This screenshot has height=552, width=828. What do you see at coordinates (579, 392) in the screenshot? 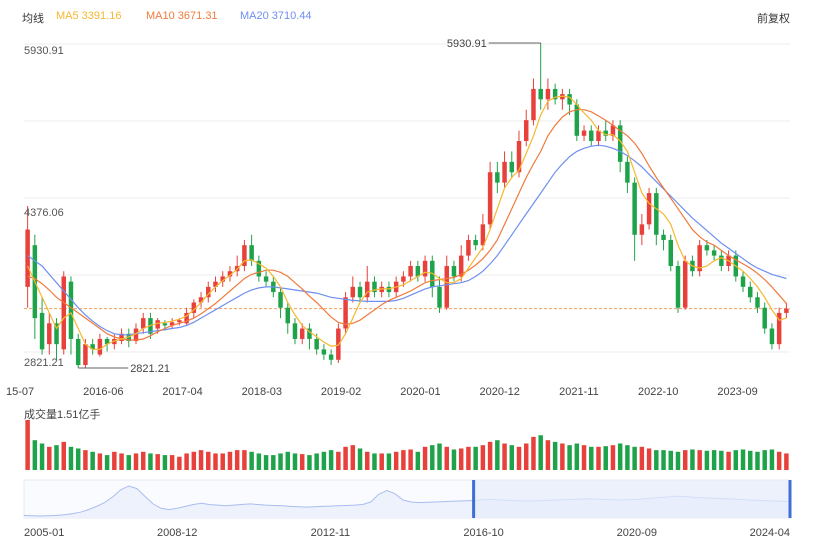
I see `time-tick-label: 2021-11` at bounding box center [579, 392].